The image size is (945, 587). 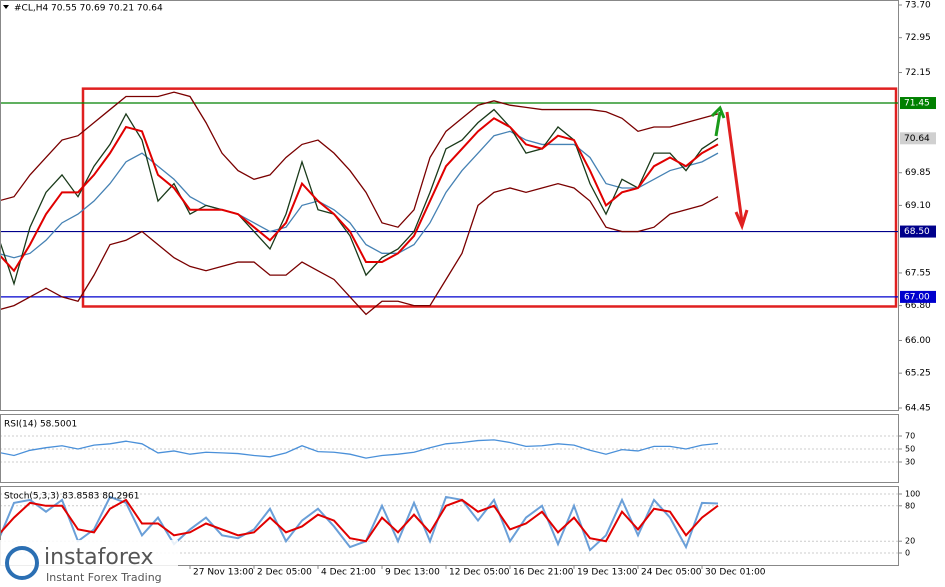 I want to click on x-tick-label: 24 Dec 05:00, so click(x=671, y=573).